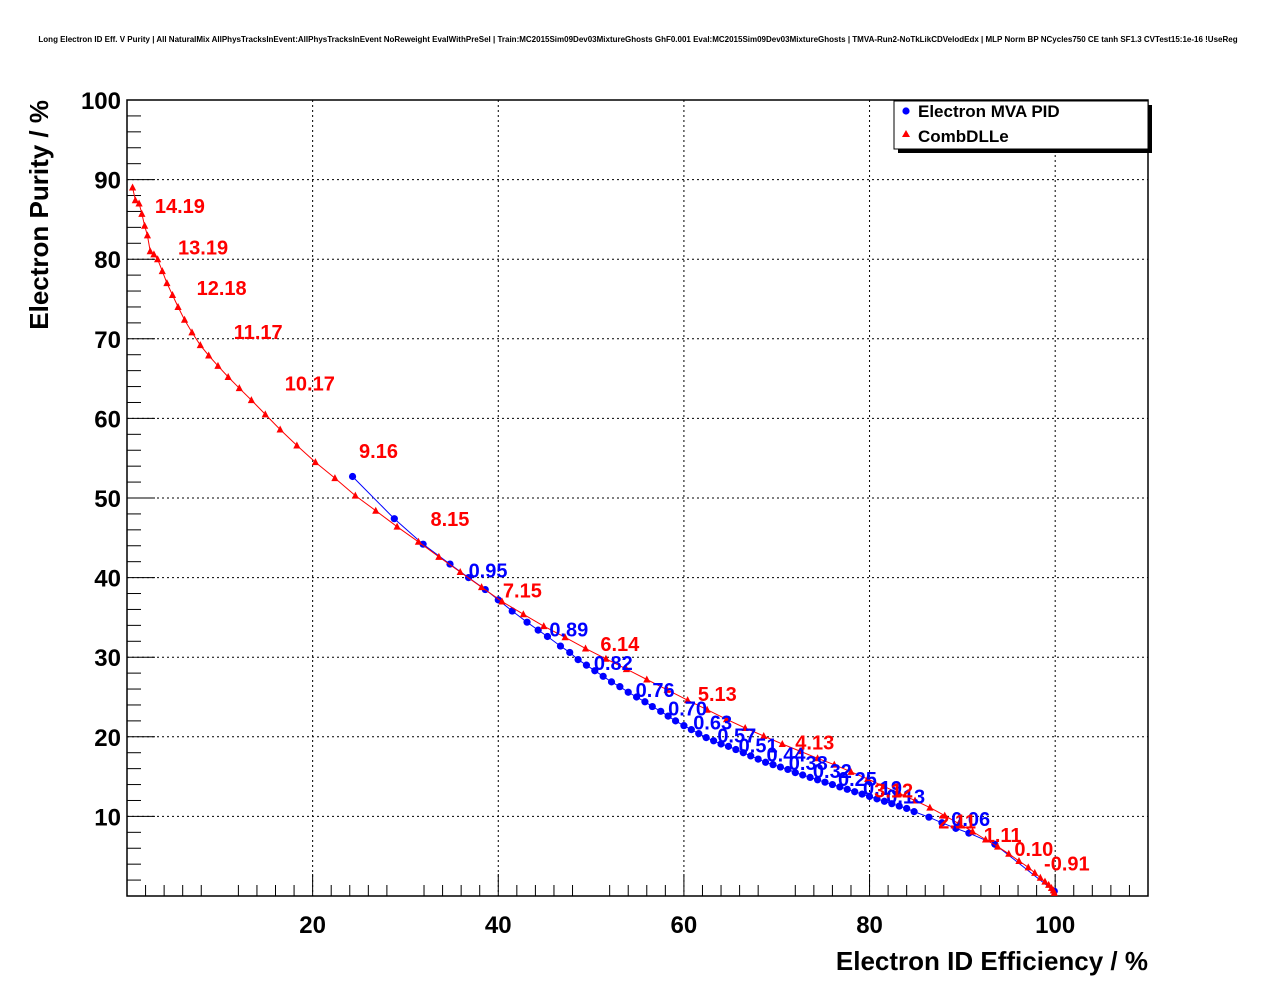  Describe the element at coordinates (107, 499) in the screenshot. I see `y-tick-label: 50` at that location.